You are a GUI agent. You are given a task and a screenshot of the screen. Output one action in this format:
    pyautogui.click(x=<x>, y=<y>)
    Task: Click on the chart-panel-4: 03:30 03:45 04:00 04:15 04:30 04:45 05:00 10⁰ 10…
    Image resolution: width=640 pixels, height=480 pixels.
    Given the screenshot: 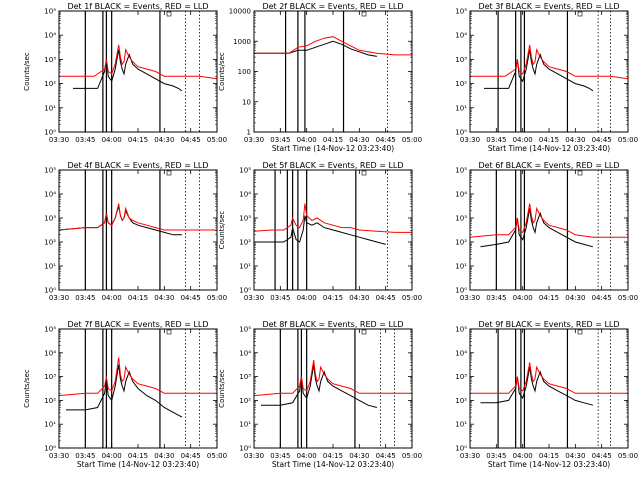 What is the action you would take?
    pyautogui.click(x=135, y=231)
    